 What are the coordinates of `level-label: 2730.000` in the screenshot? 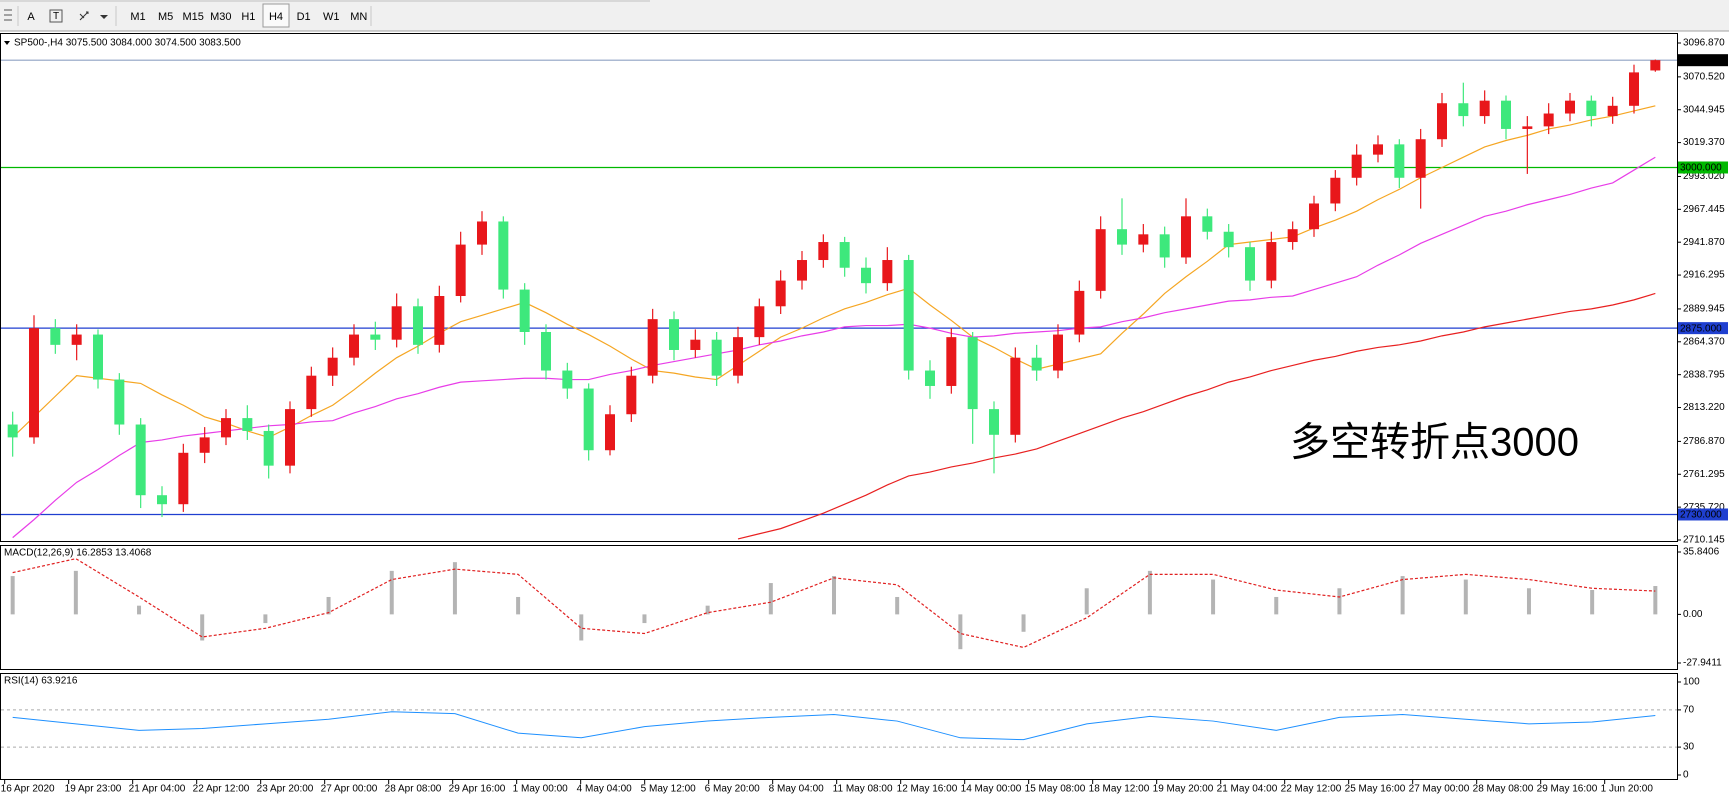 It's located at (1701, 515).